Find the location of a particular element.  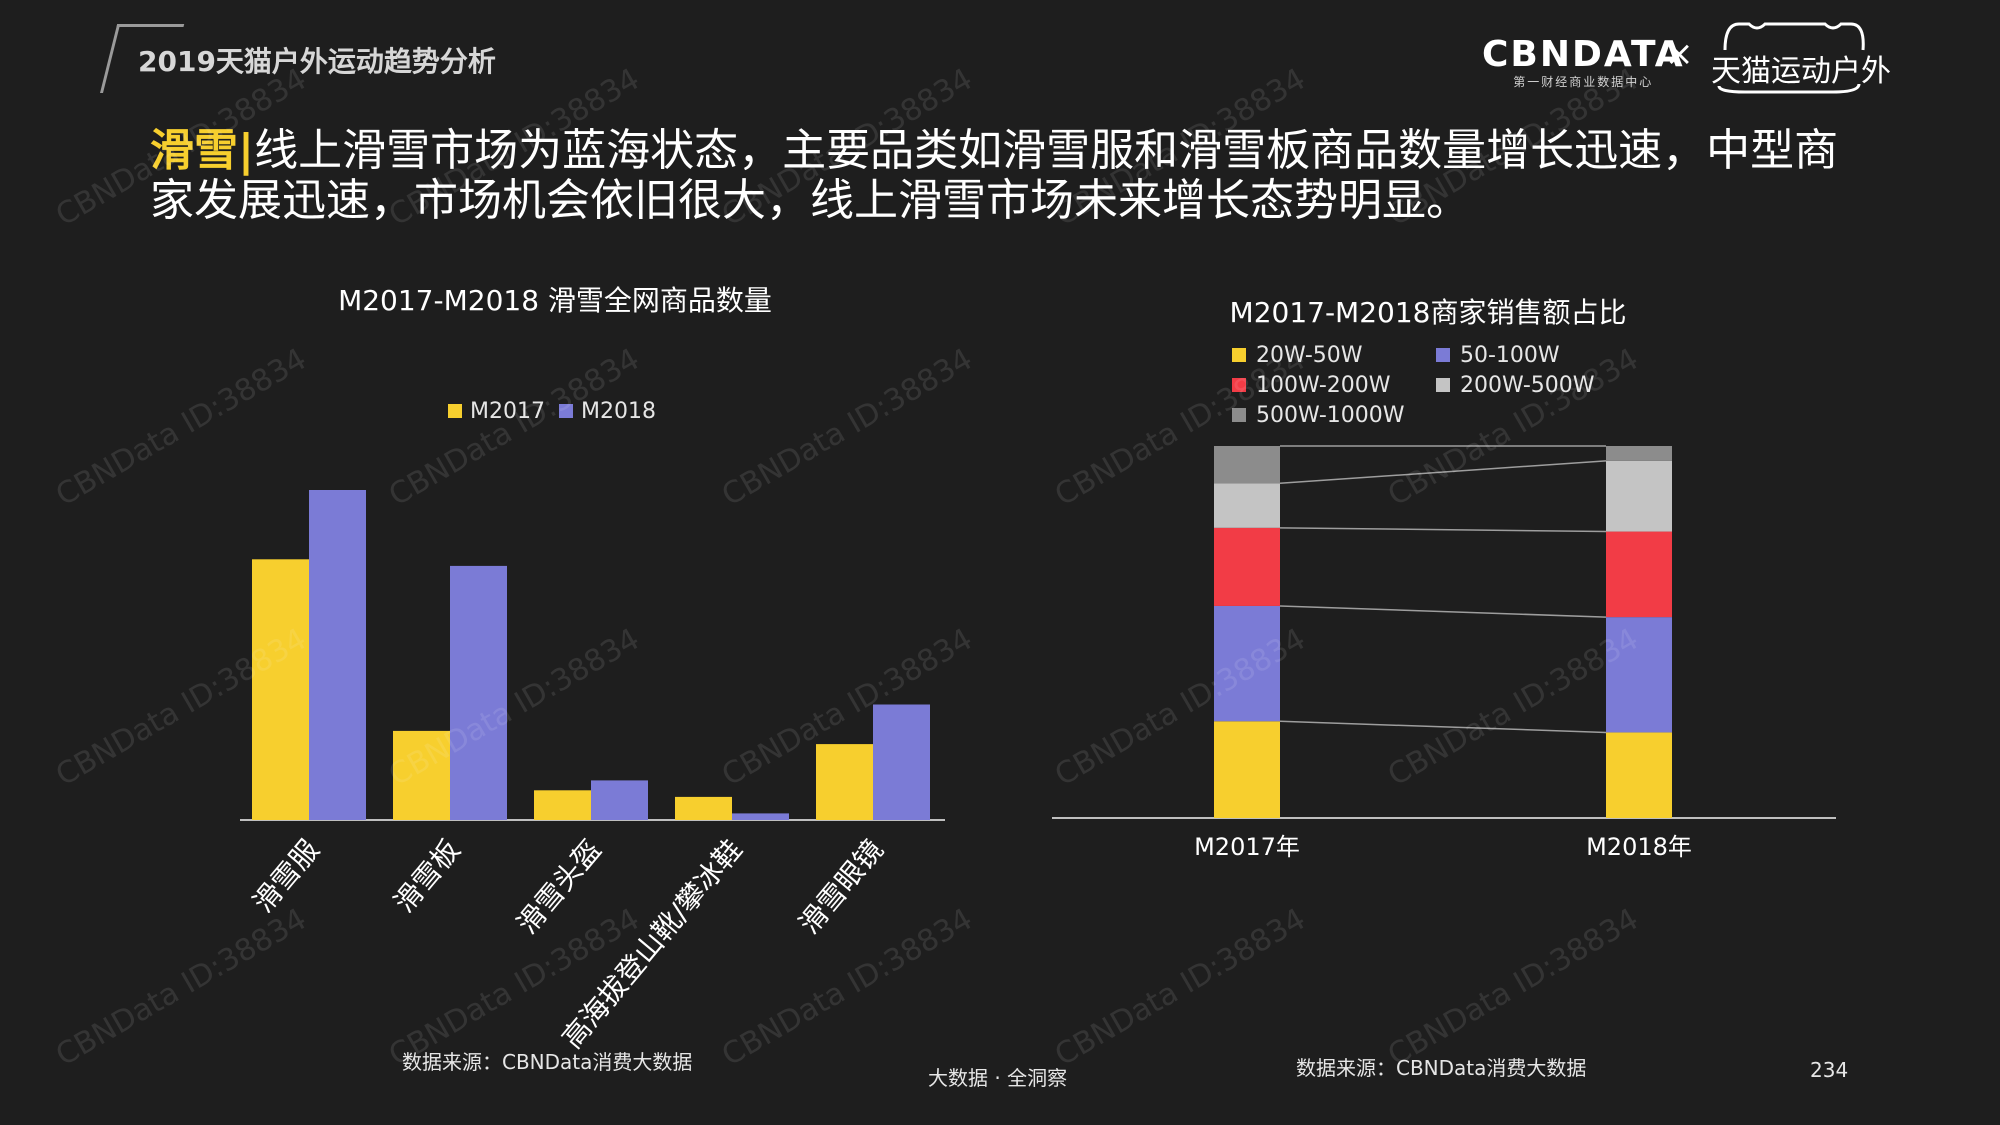

tmall-cat-outline-icon is located at coordinates (1791, 58).